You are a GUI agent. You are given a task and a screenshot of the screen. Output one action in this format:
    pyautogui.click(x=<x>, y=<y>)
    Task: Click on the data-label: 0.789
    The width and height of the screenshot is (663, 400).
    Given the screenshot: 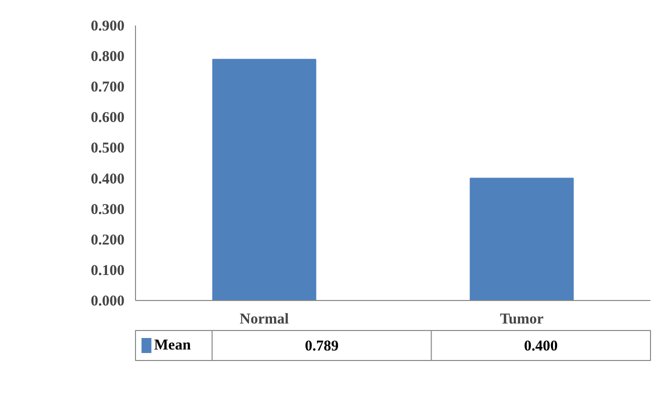 What is the action you would take?
    pyautogui.click(x=321, y=346)
    